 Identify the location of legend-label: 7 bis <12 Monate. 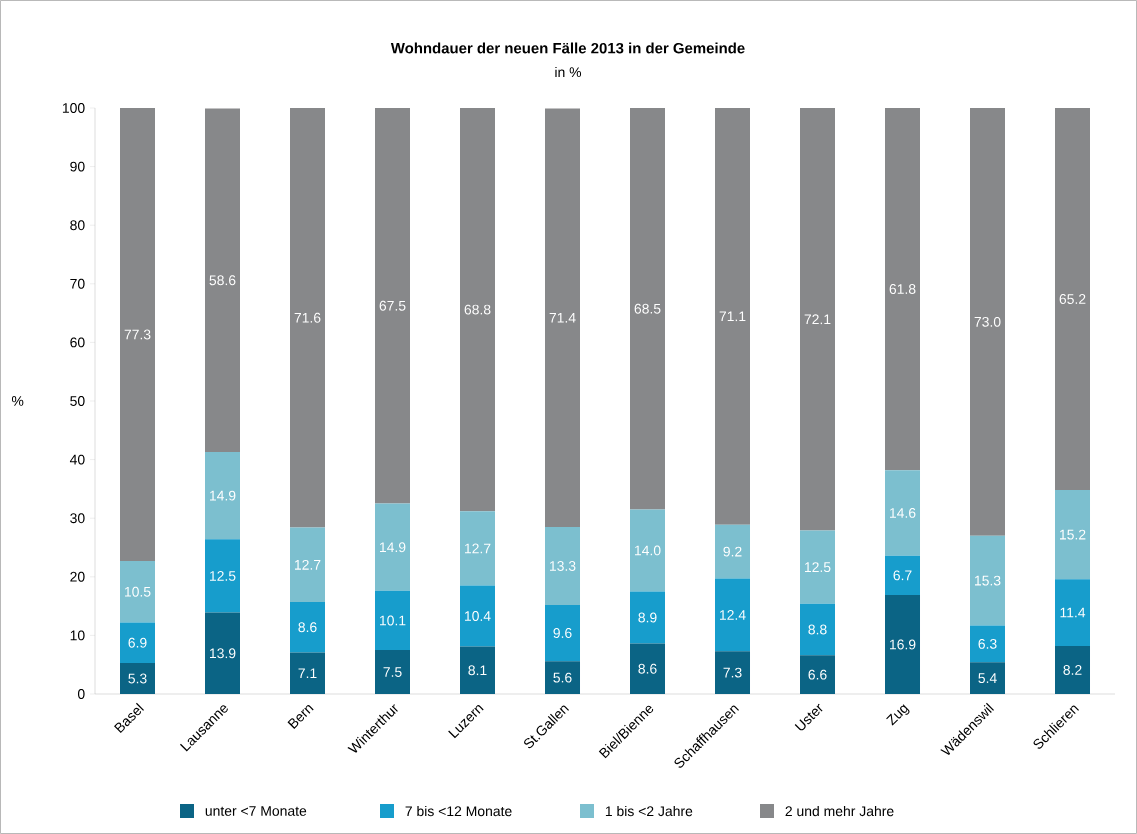
(458, 811).